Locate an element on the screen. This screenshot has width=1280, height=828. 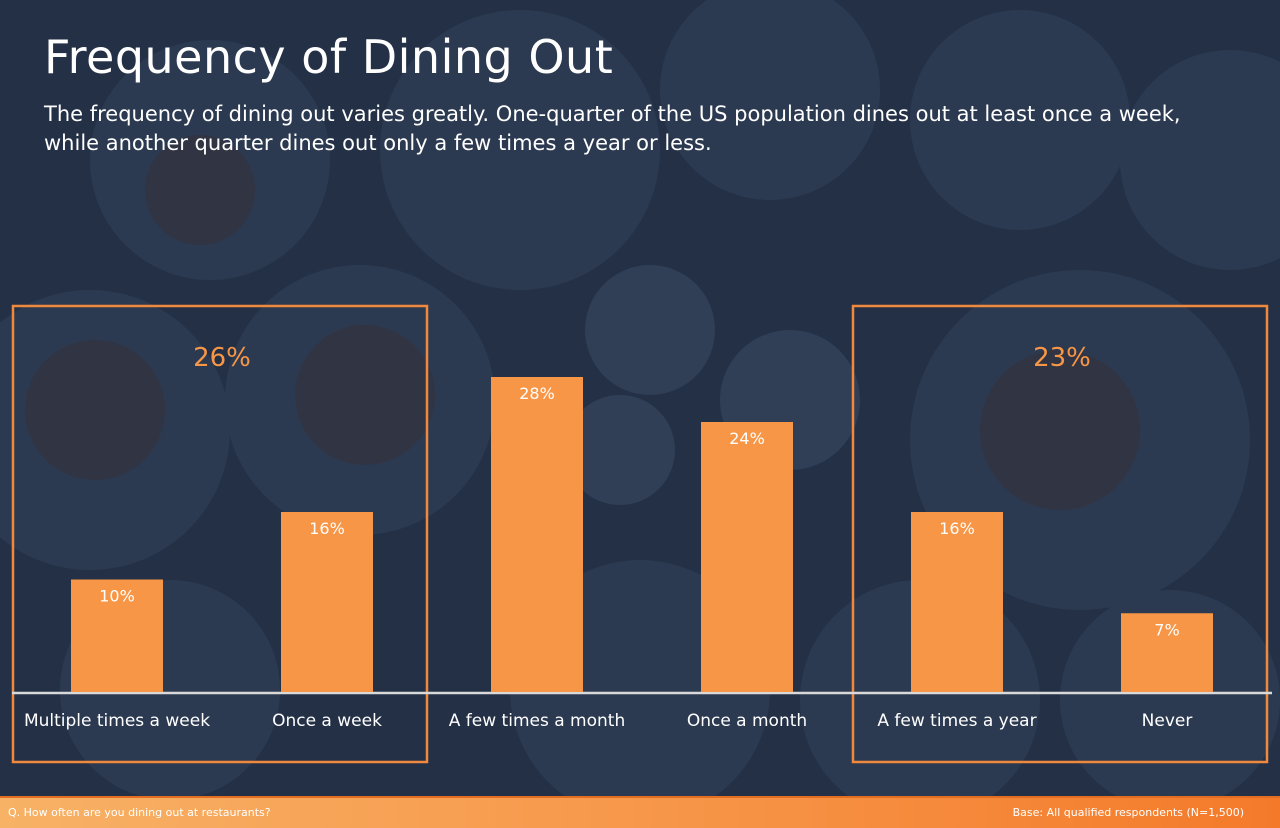
category-label-1: Once a week is located at coordinates (327, 721).